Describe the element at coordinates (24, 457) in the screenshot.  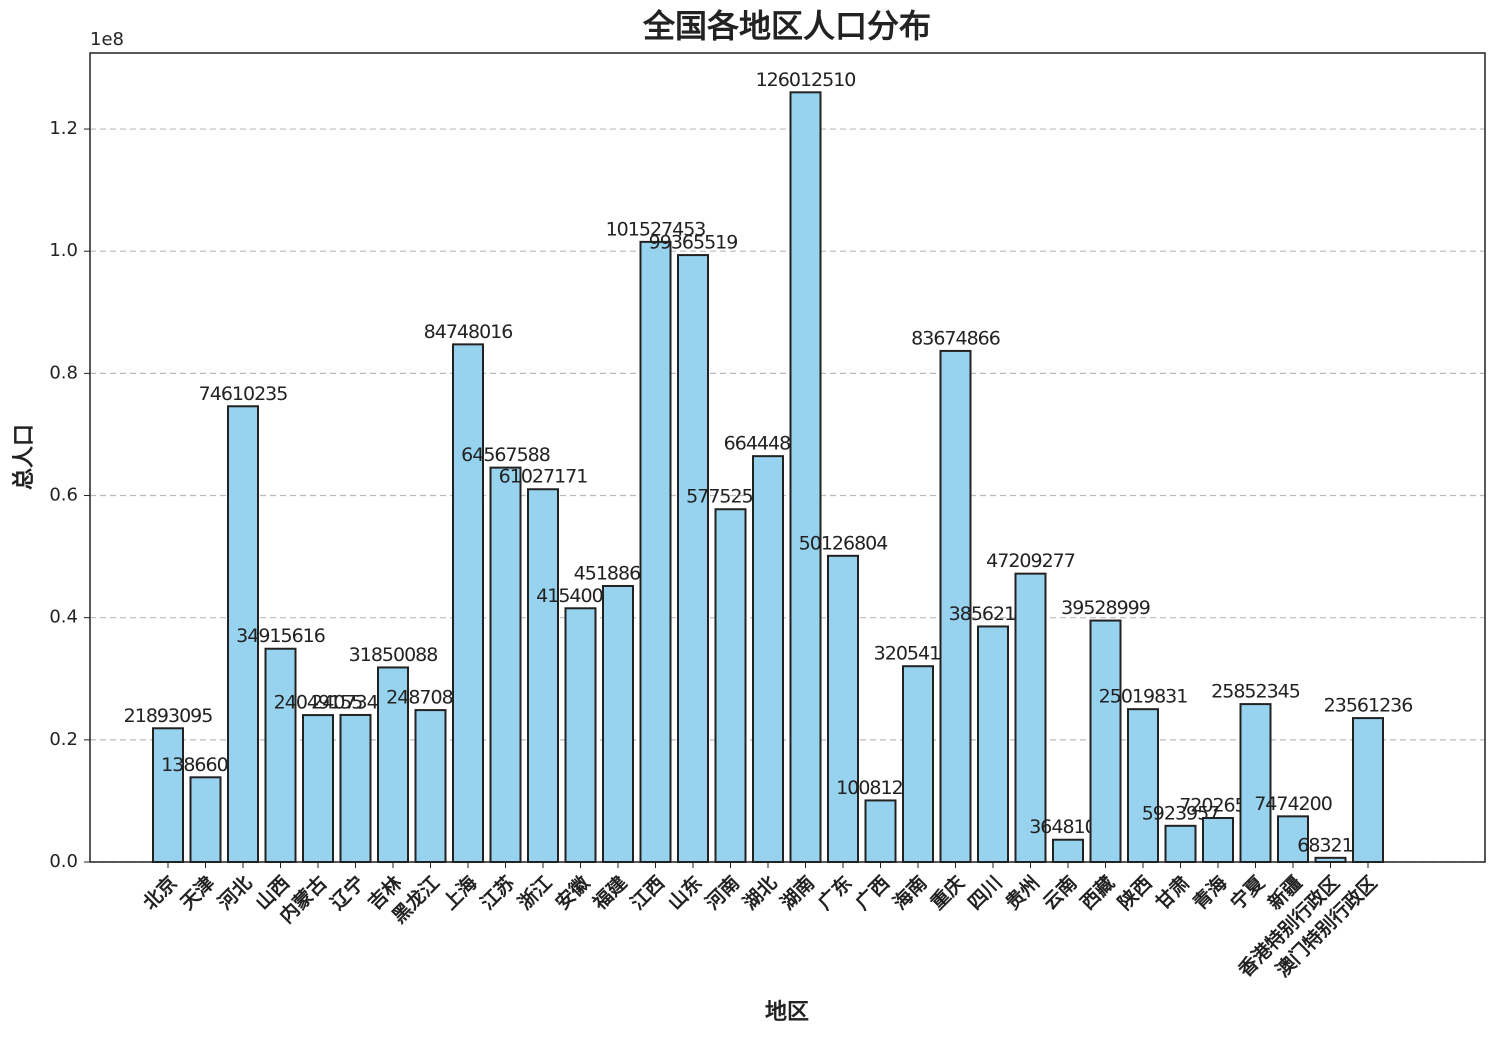
I see `y-axis-label: 总人口` at that location.